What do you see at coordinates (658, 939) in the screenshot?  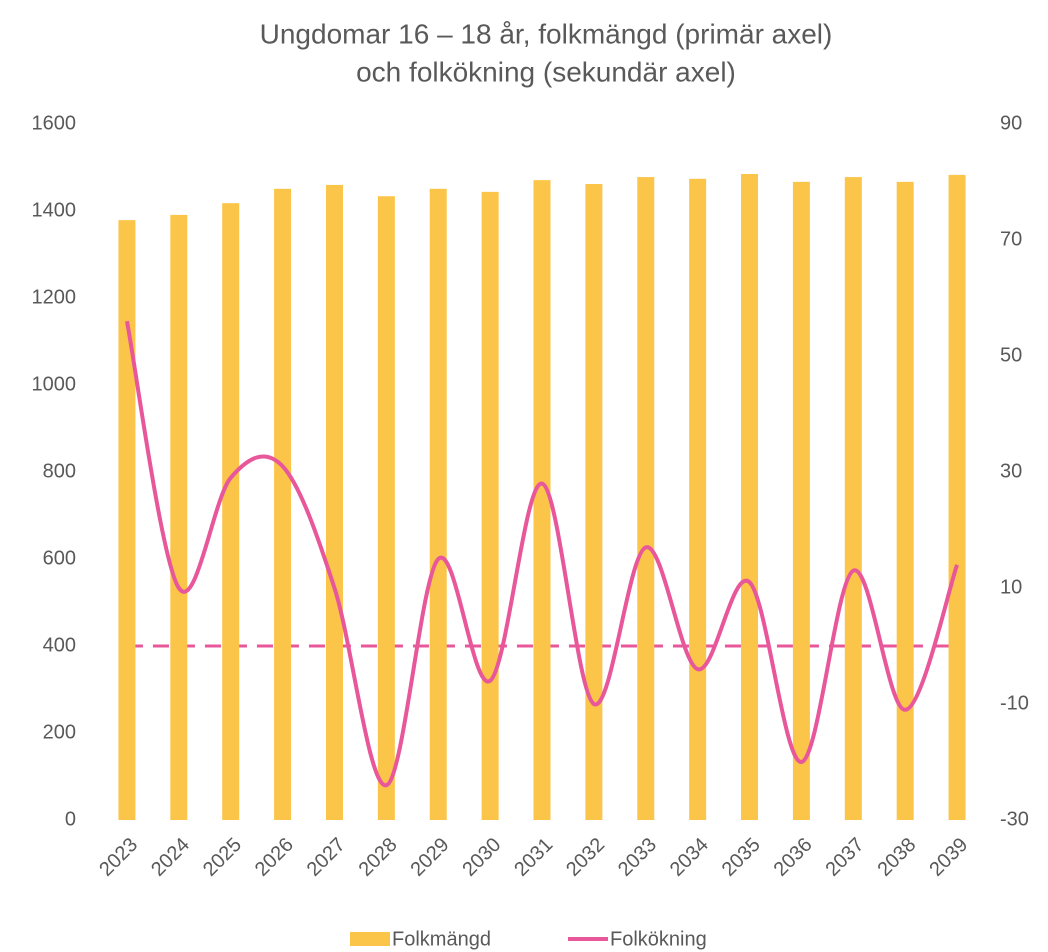 I see `legend-label: Folkökning` at bounding box center [658, 939].